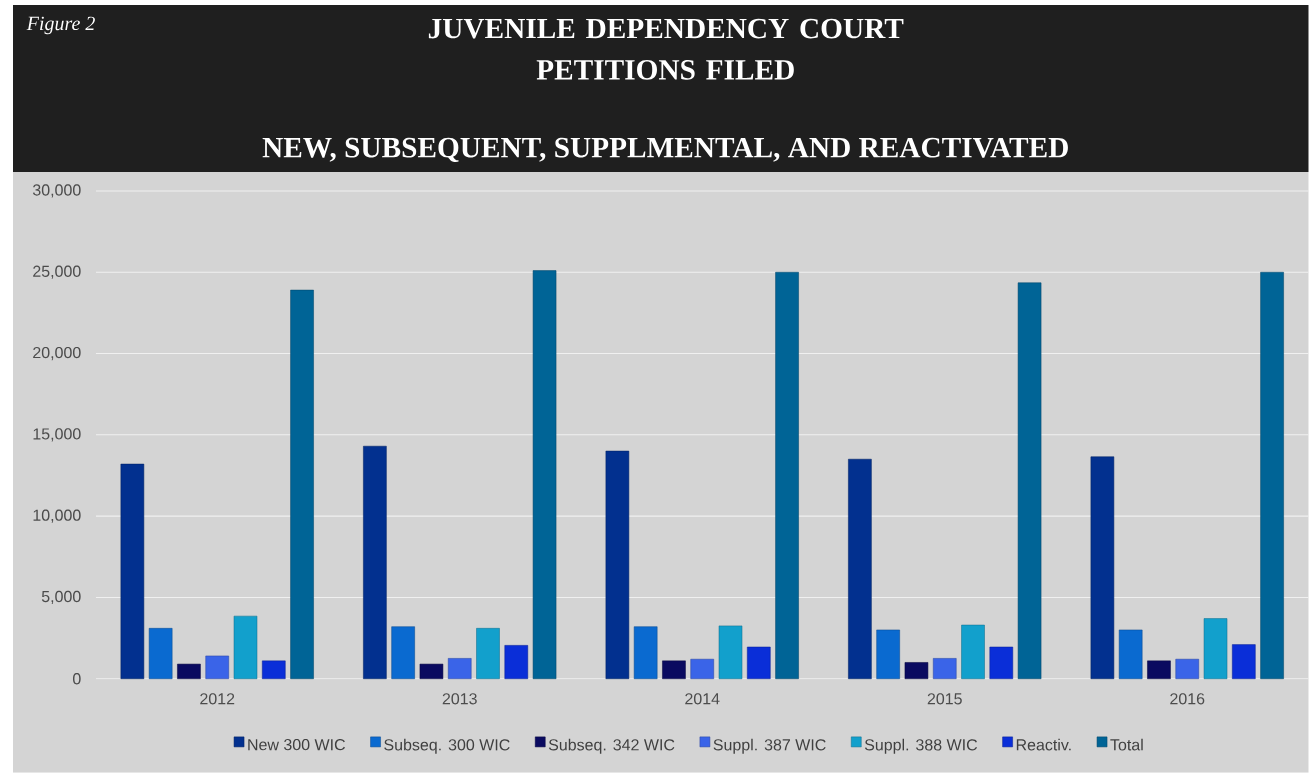 The width and height of the screenshot is (1309, 773). Describe the element at coordinates (459, 699) in the screenshot. I see `x-tick-label: 2013` at that location.